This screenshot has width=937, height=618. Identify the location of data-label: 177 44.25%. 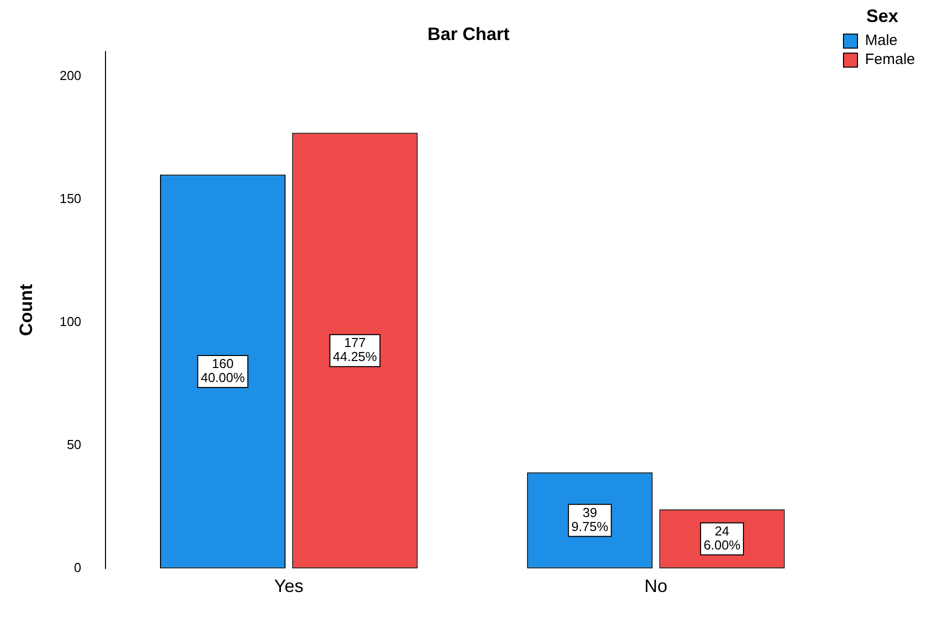
(355, 349).